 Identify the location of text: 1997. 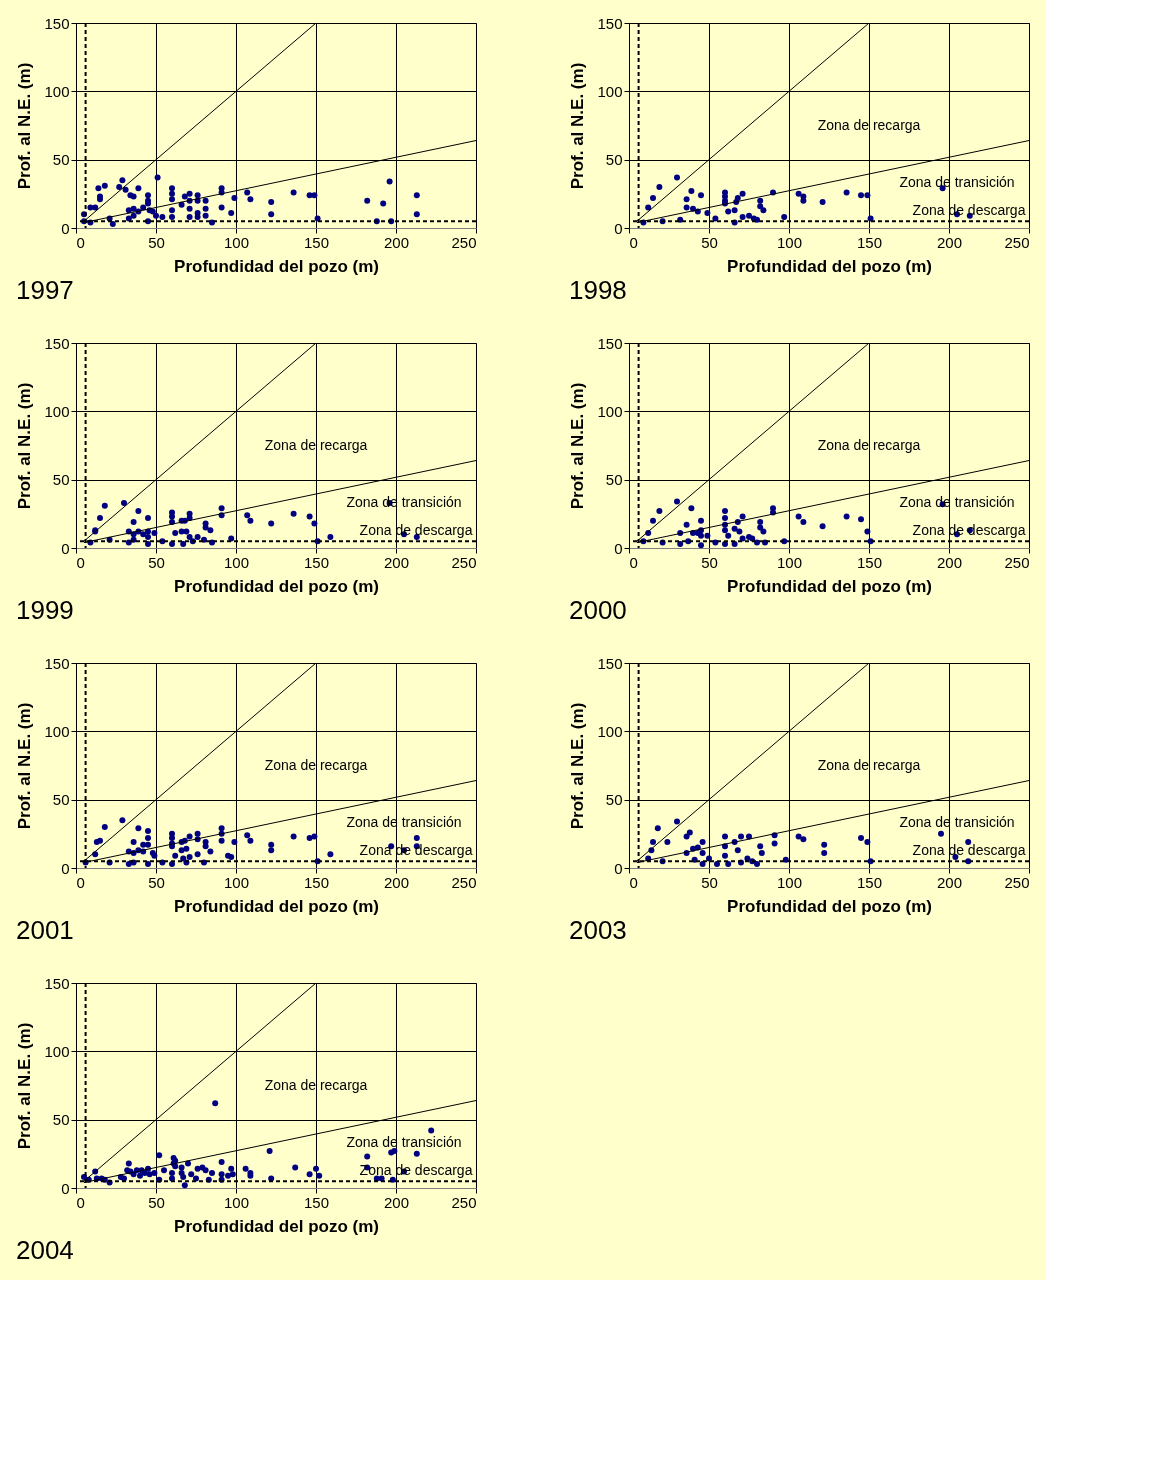
(44, 290).